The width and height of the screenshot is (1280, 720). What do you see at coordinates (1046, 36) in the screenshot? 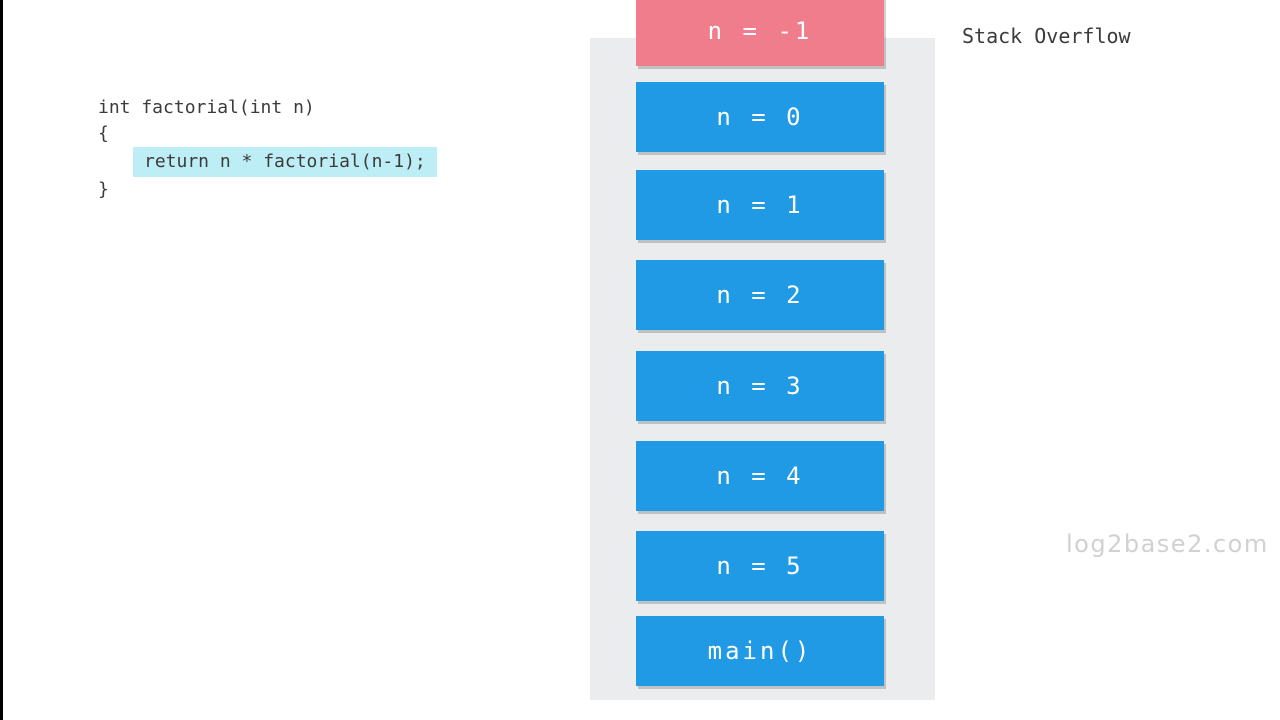
I see `stack-overflow-label: Stack Overflow` at bounding box center [1046, 36].